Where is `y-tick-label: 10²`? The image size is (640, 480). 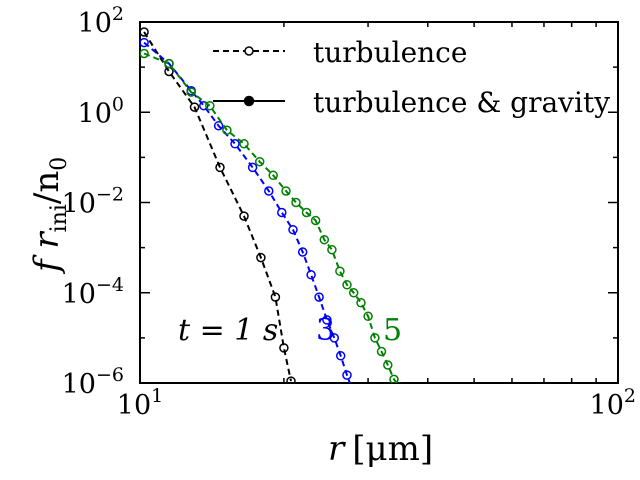 y-tick-label: 10² is located at coordinates (101, 21).